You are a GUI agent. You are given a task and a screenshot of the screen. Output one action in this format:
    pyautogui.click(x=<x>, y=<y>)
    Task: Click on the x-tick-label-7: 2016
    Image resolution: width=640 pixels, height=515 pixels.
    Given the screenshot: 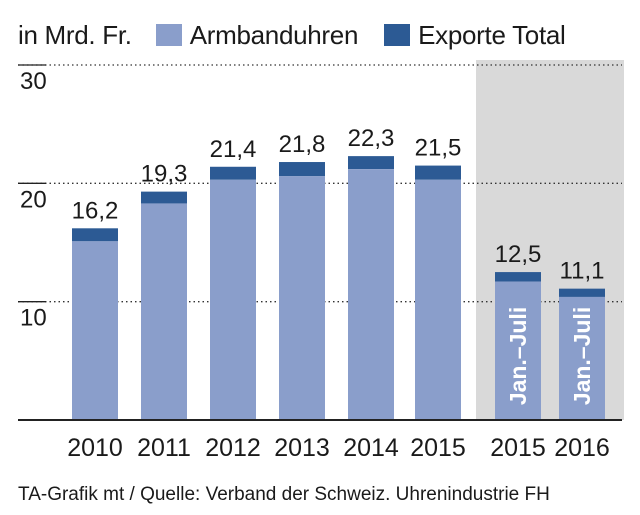 What is the action you would take?
    pyautogui.click(x=582, y=448)
    